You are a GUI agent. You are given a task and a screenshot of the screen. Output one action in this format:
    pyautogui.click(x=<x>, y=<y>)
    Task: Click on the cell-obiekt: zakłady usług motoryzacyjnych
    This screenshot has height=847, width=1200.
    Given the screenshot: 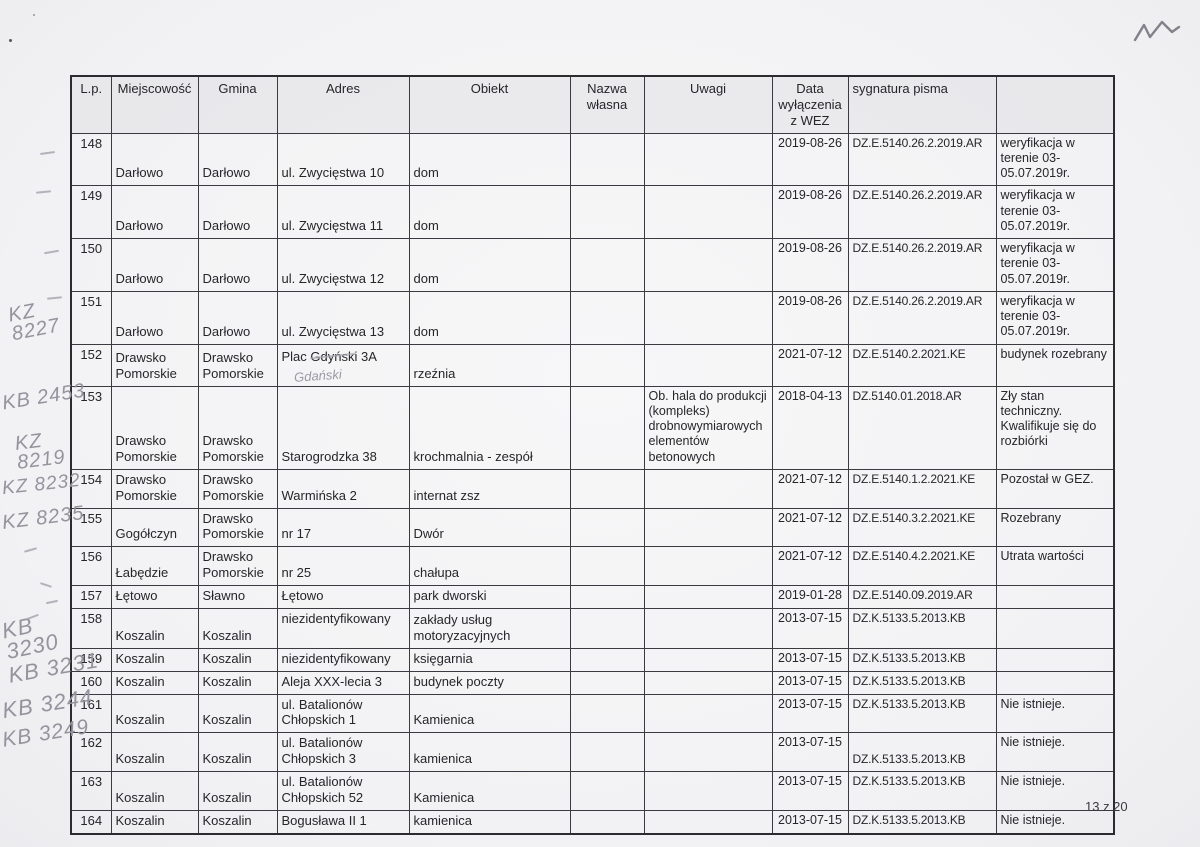 What is the action you would take?
    pyautogui.click(x=489, y=628)
    